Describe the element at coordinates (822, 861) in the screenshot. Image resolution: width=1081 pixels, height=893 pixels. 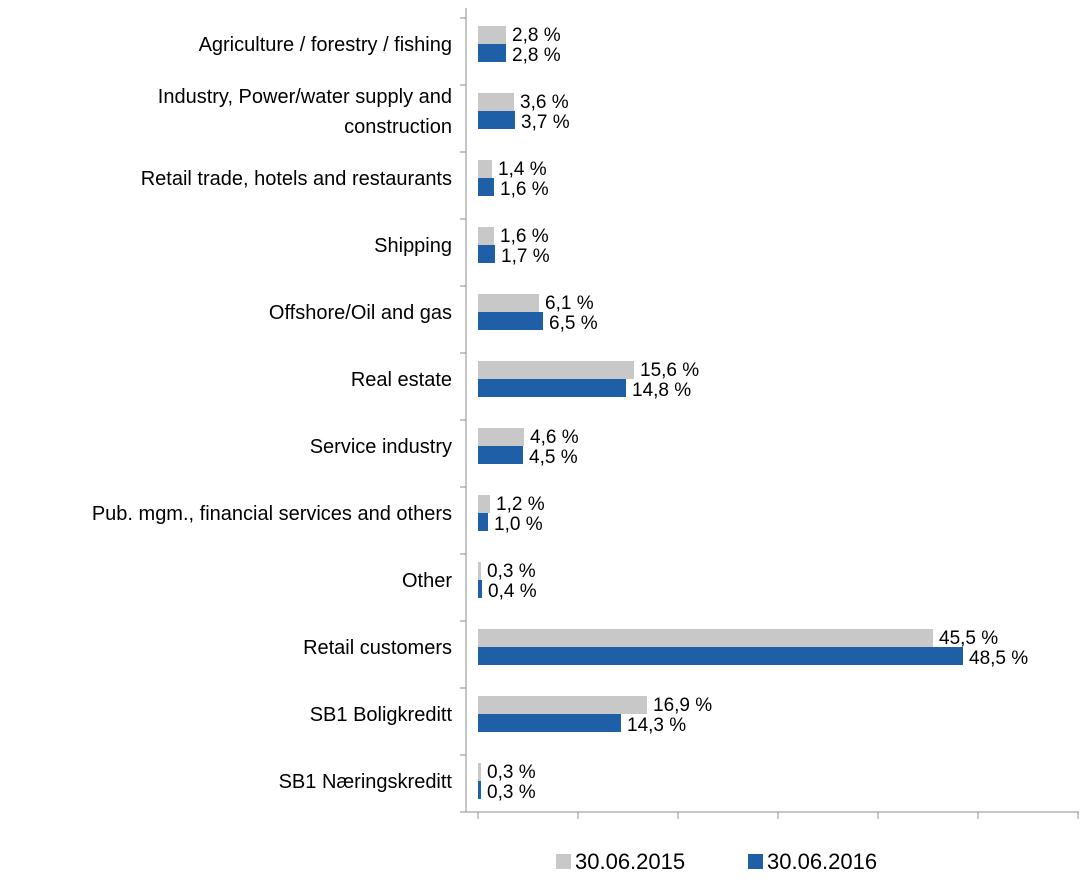
I see `legend-label: 30.06.2016` at that location.